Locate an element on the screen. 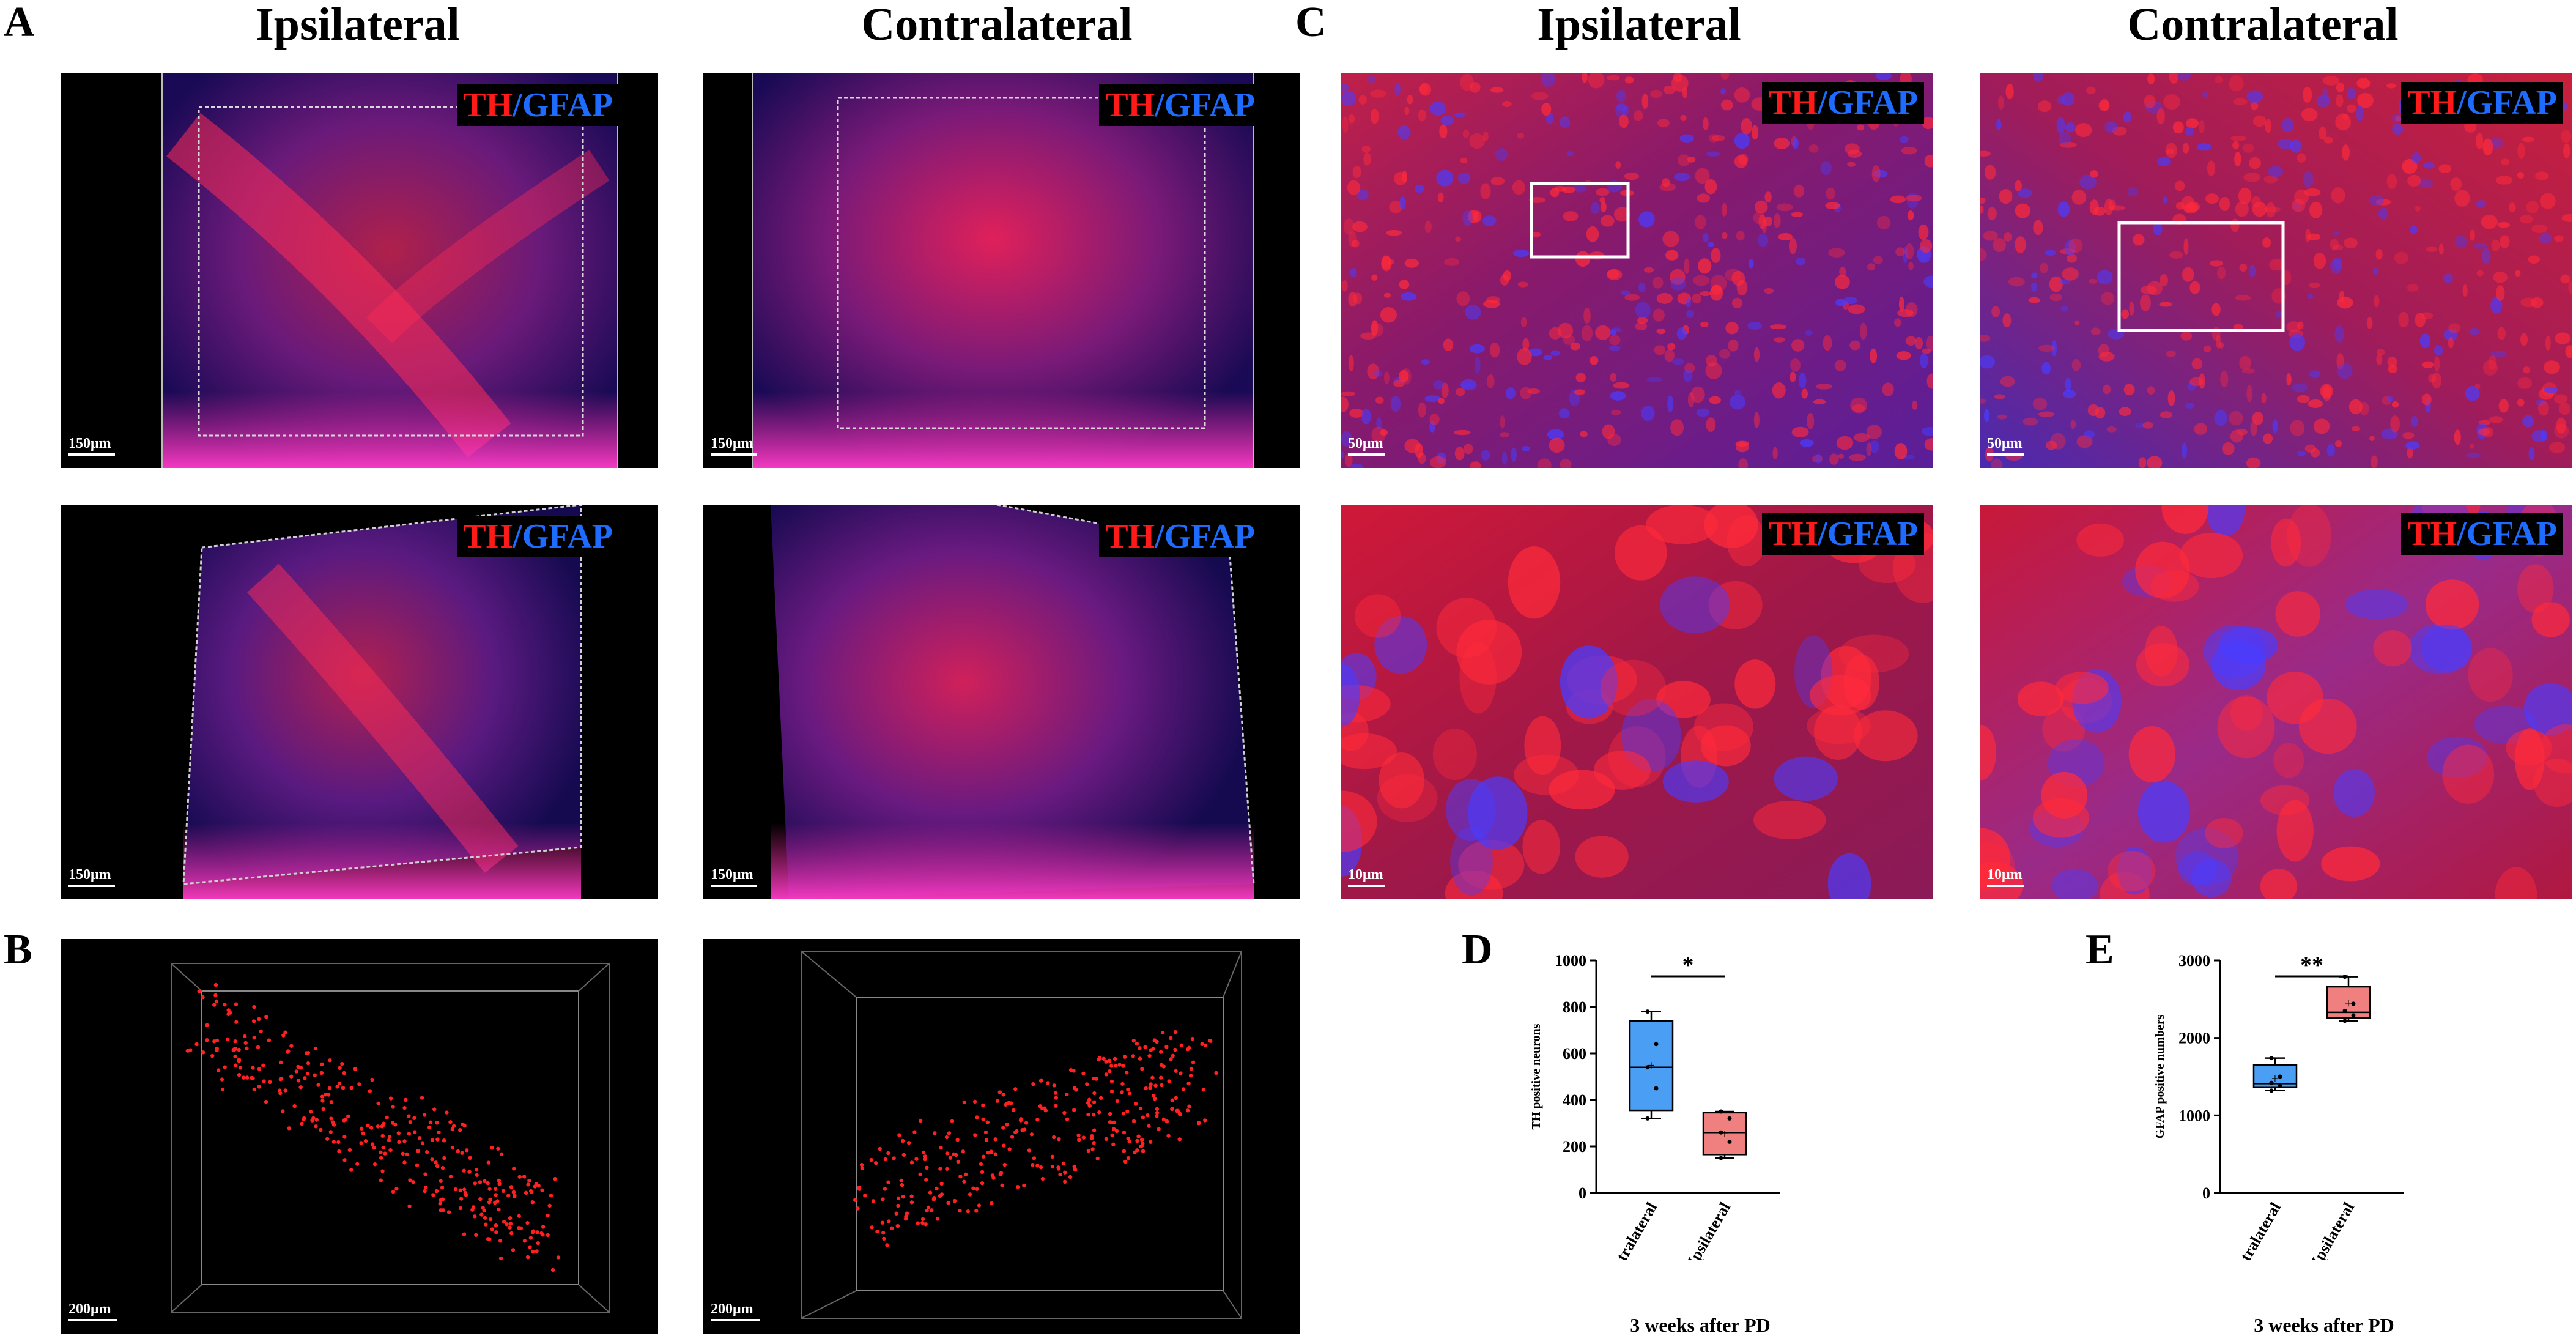  y-tick-label: 400 is located at coordinates (1574, 1100).